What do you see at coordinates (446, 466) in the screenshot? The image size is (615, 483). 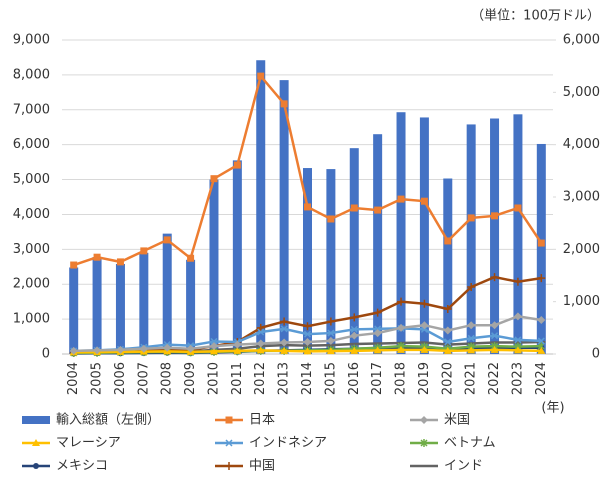 I see `legend-item: インド` at bounding box center [446, 466].